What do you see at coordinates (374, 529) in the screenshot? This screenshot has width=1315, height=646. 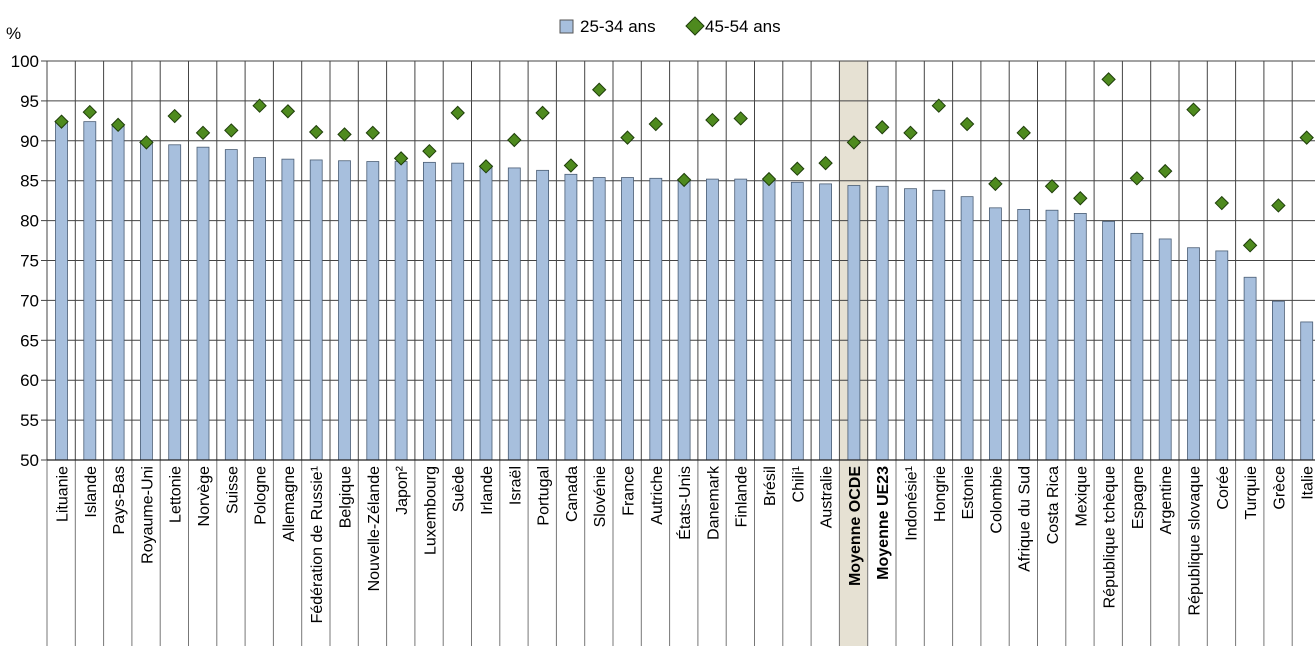 I see `category-label-11: Nouvelle-Zélande` at bounding box center [374, 529].